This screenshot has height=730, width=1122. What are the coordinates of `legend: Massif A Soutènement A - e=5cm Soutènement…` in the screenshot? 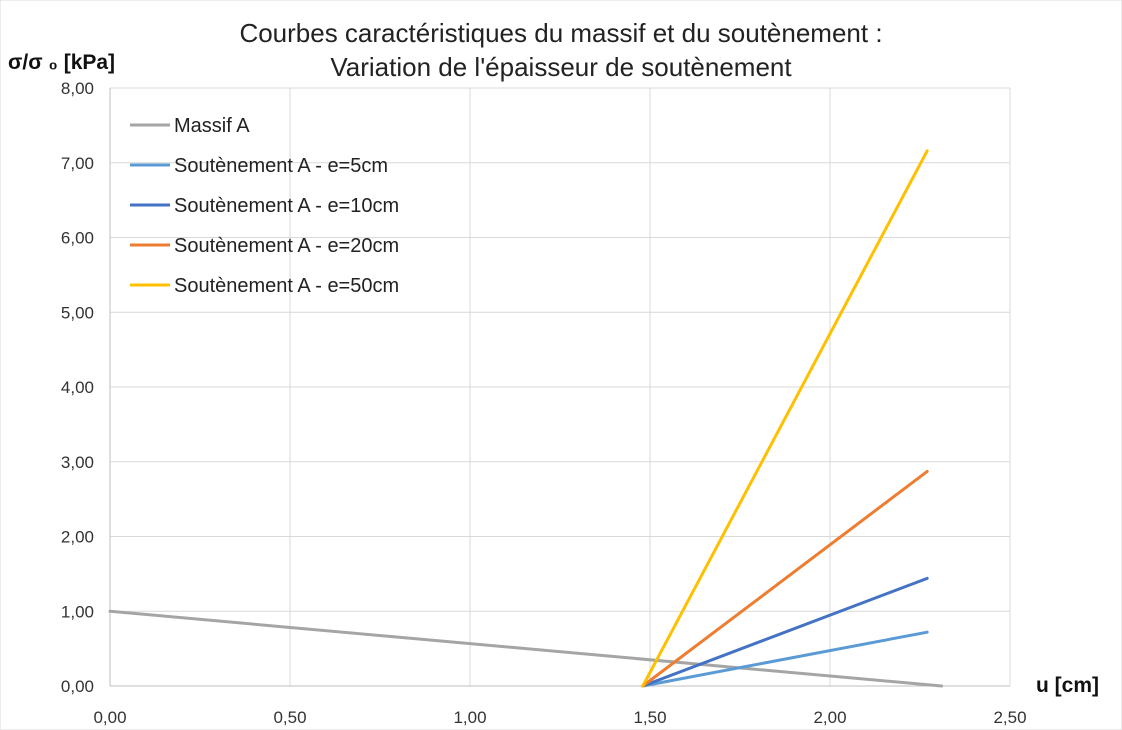 It's located at (264, 206).